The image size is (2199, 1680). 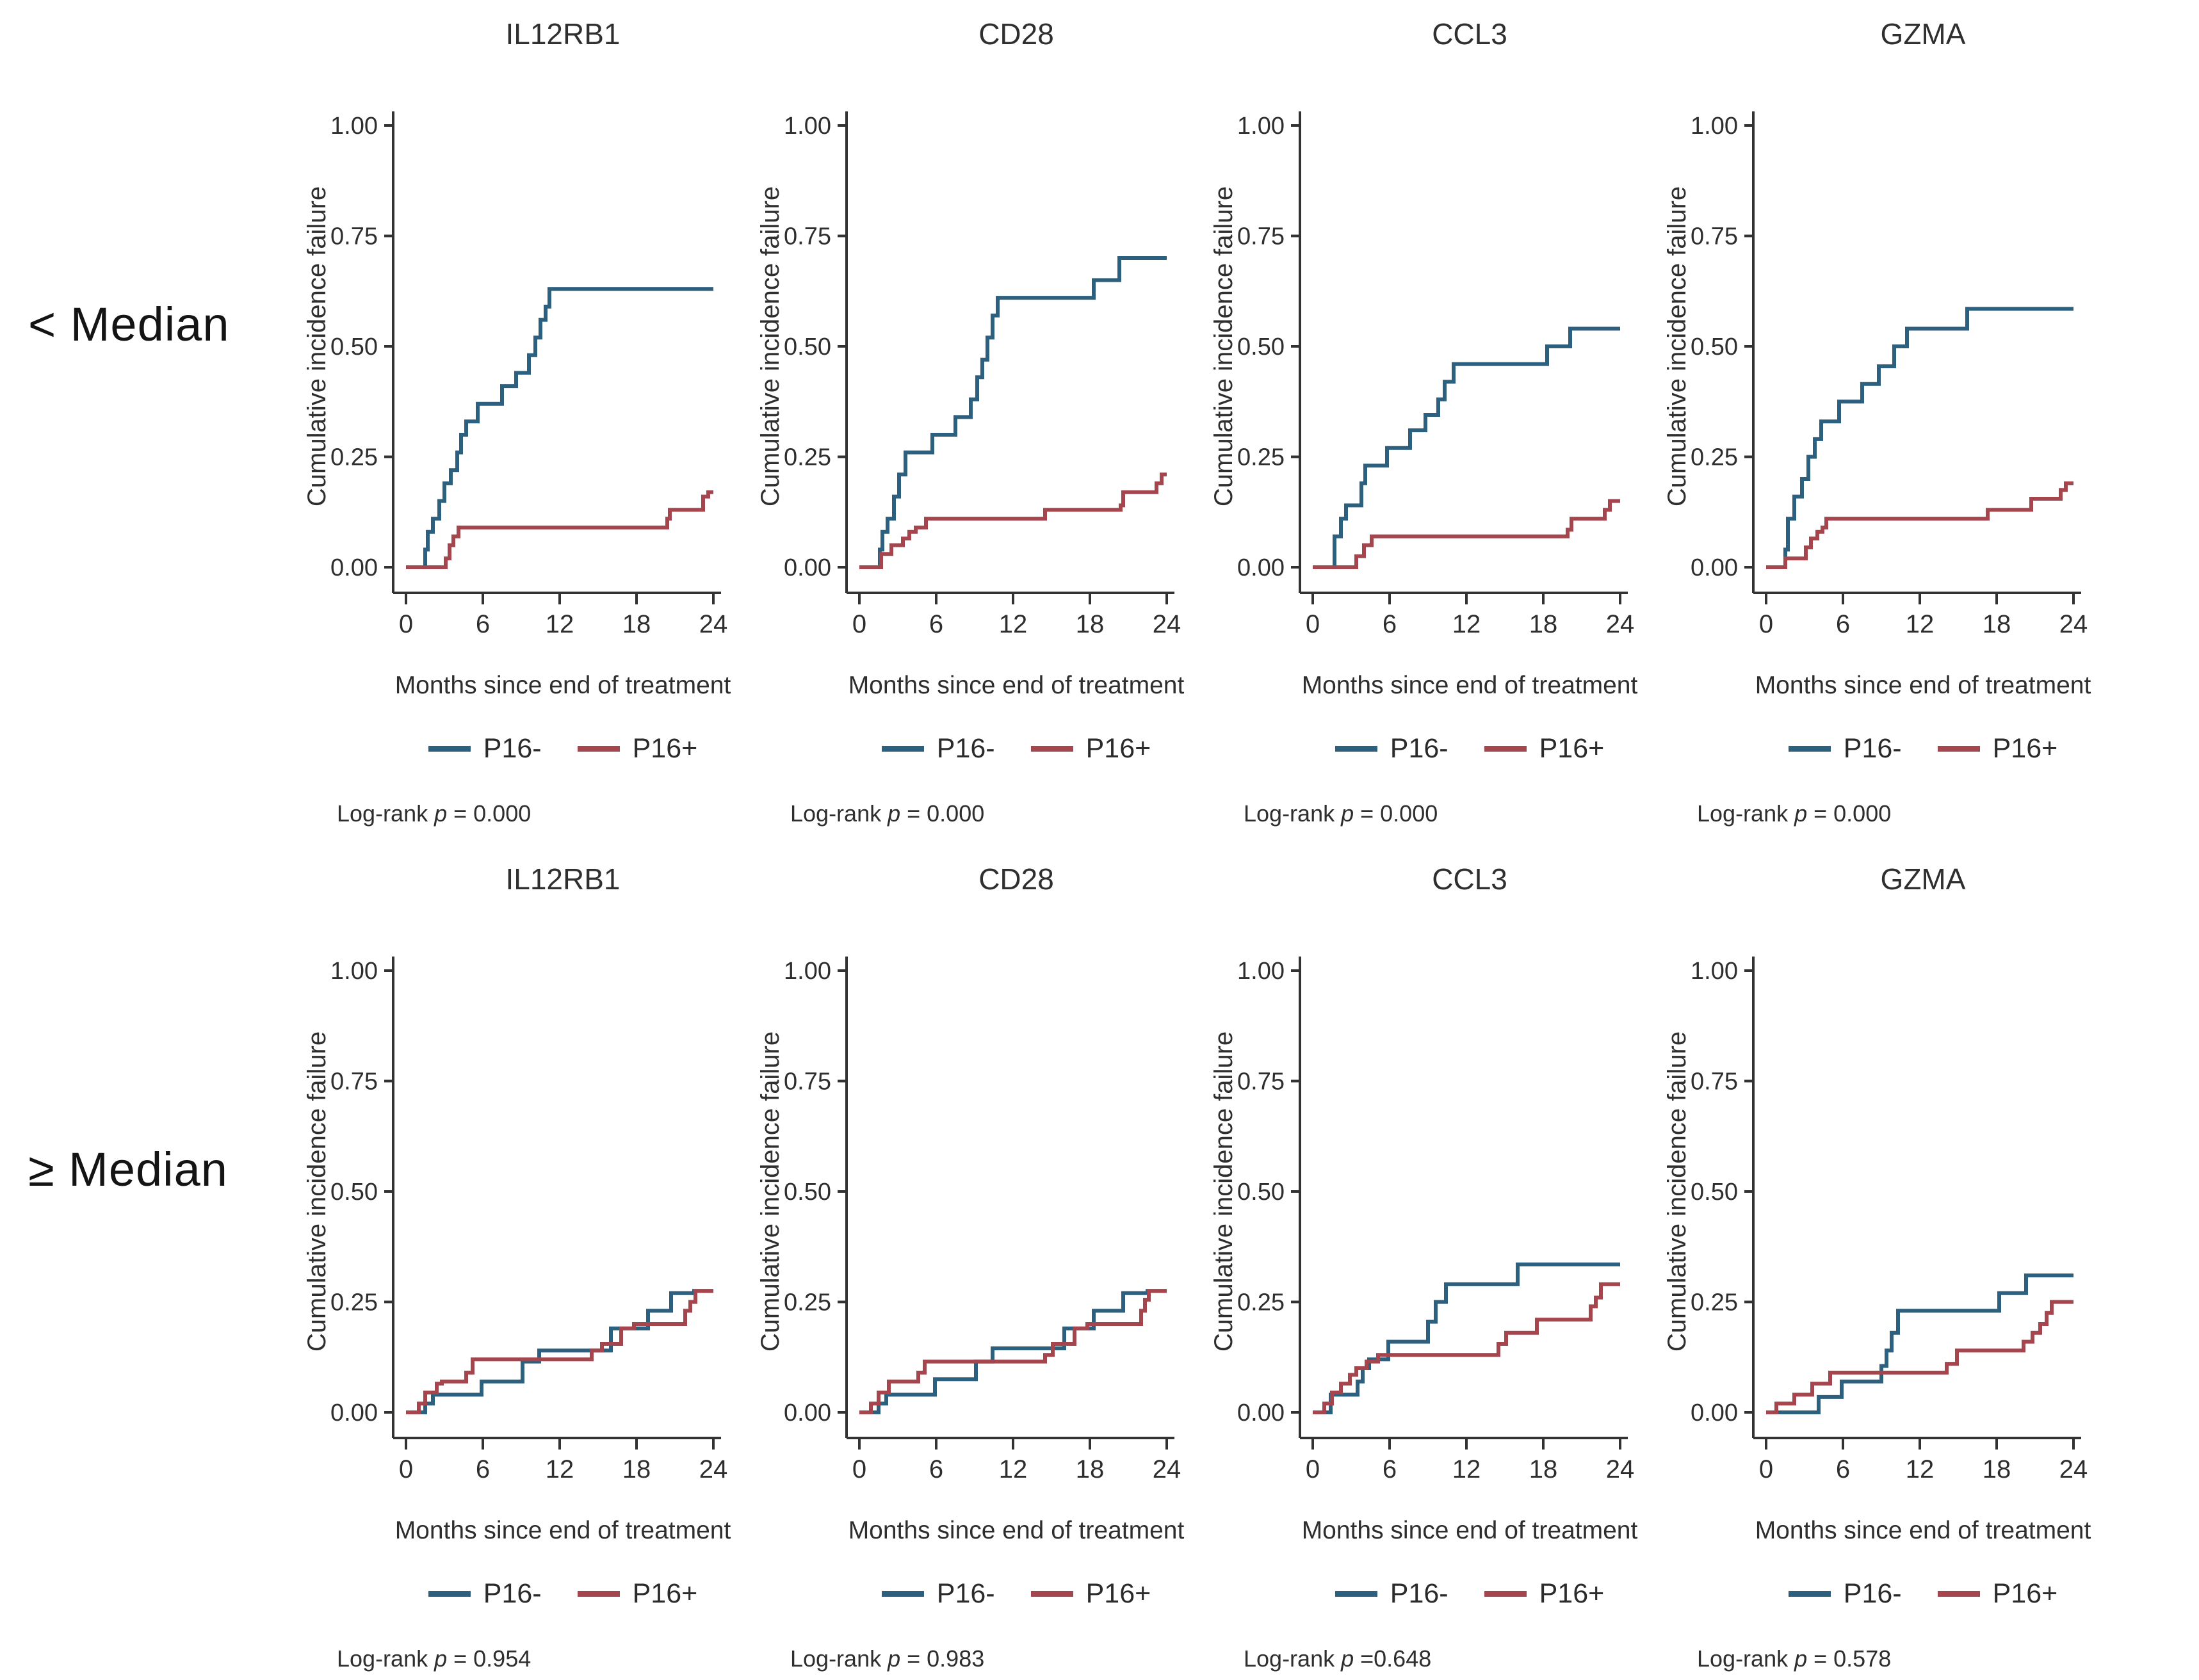 I want to click on logrank-text: Log-rank p = 0.578, so click(x=1878, y=1658).